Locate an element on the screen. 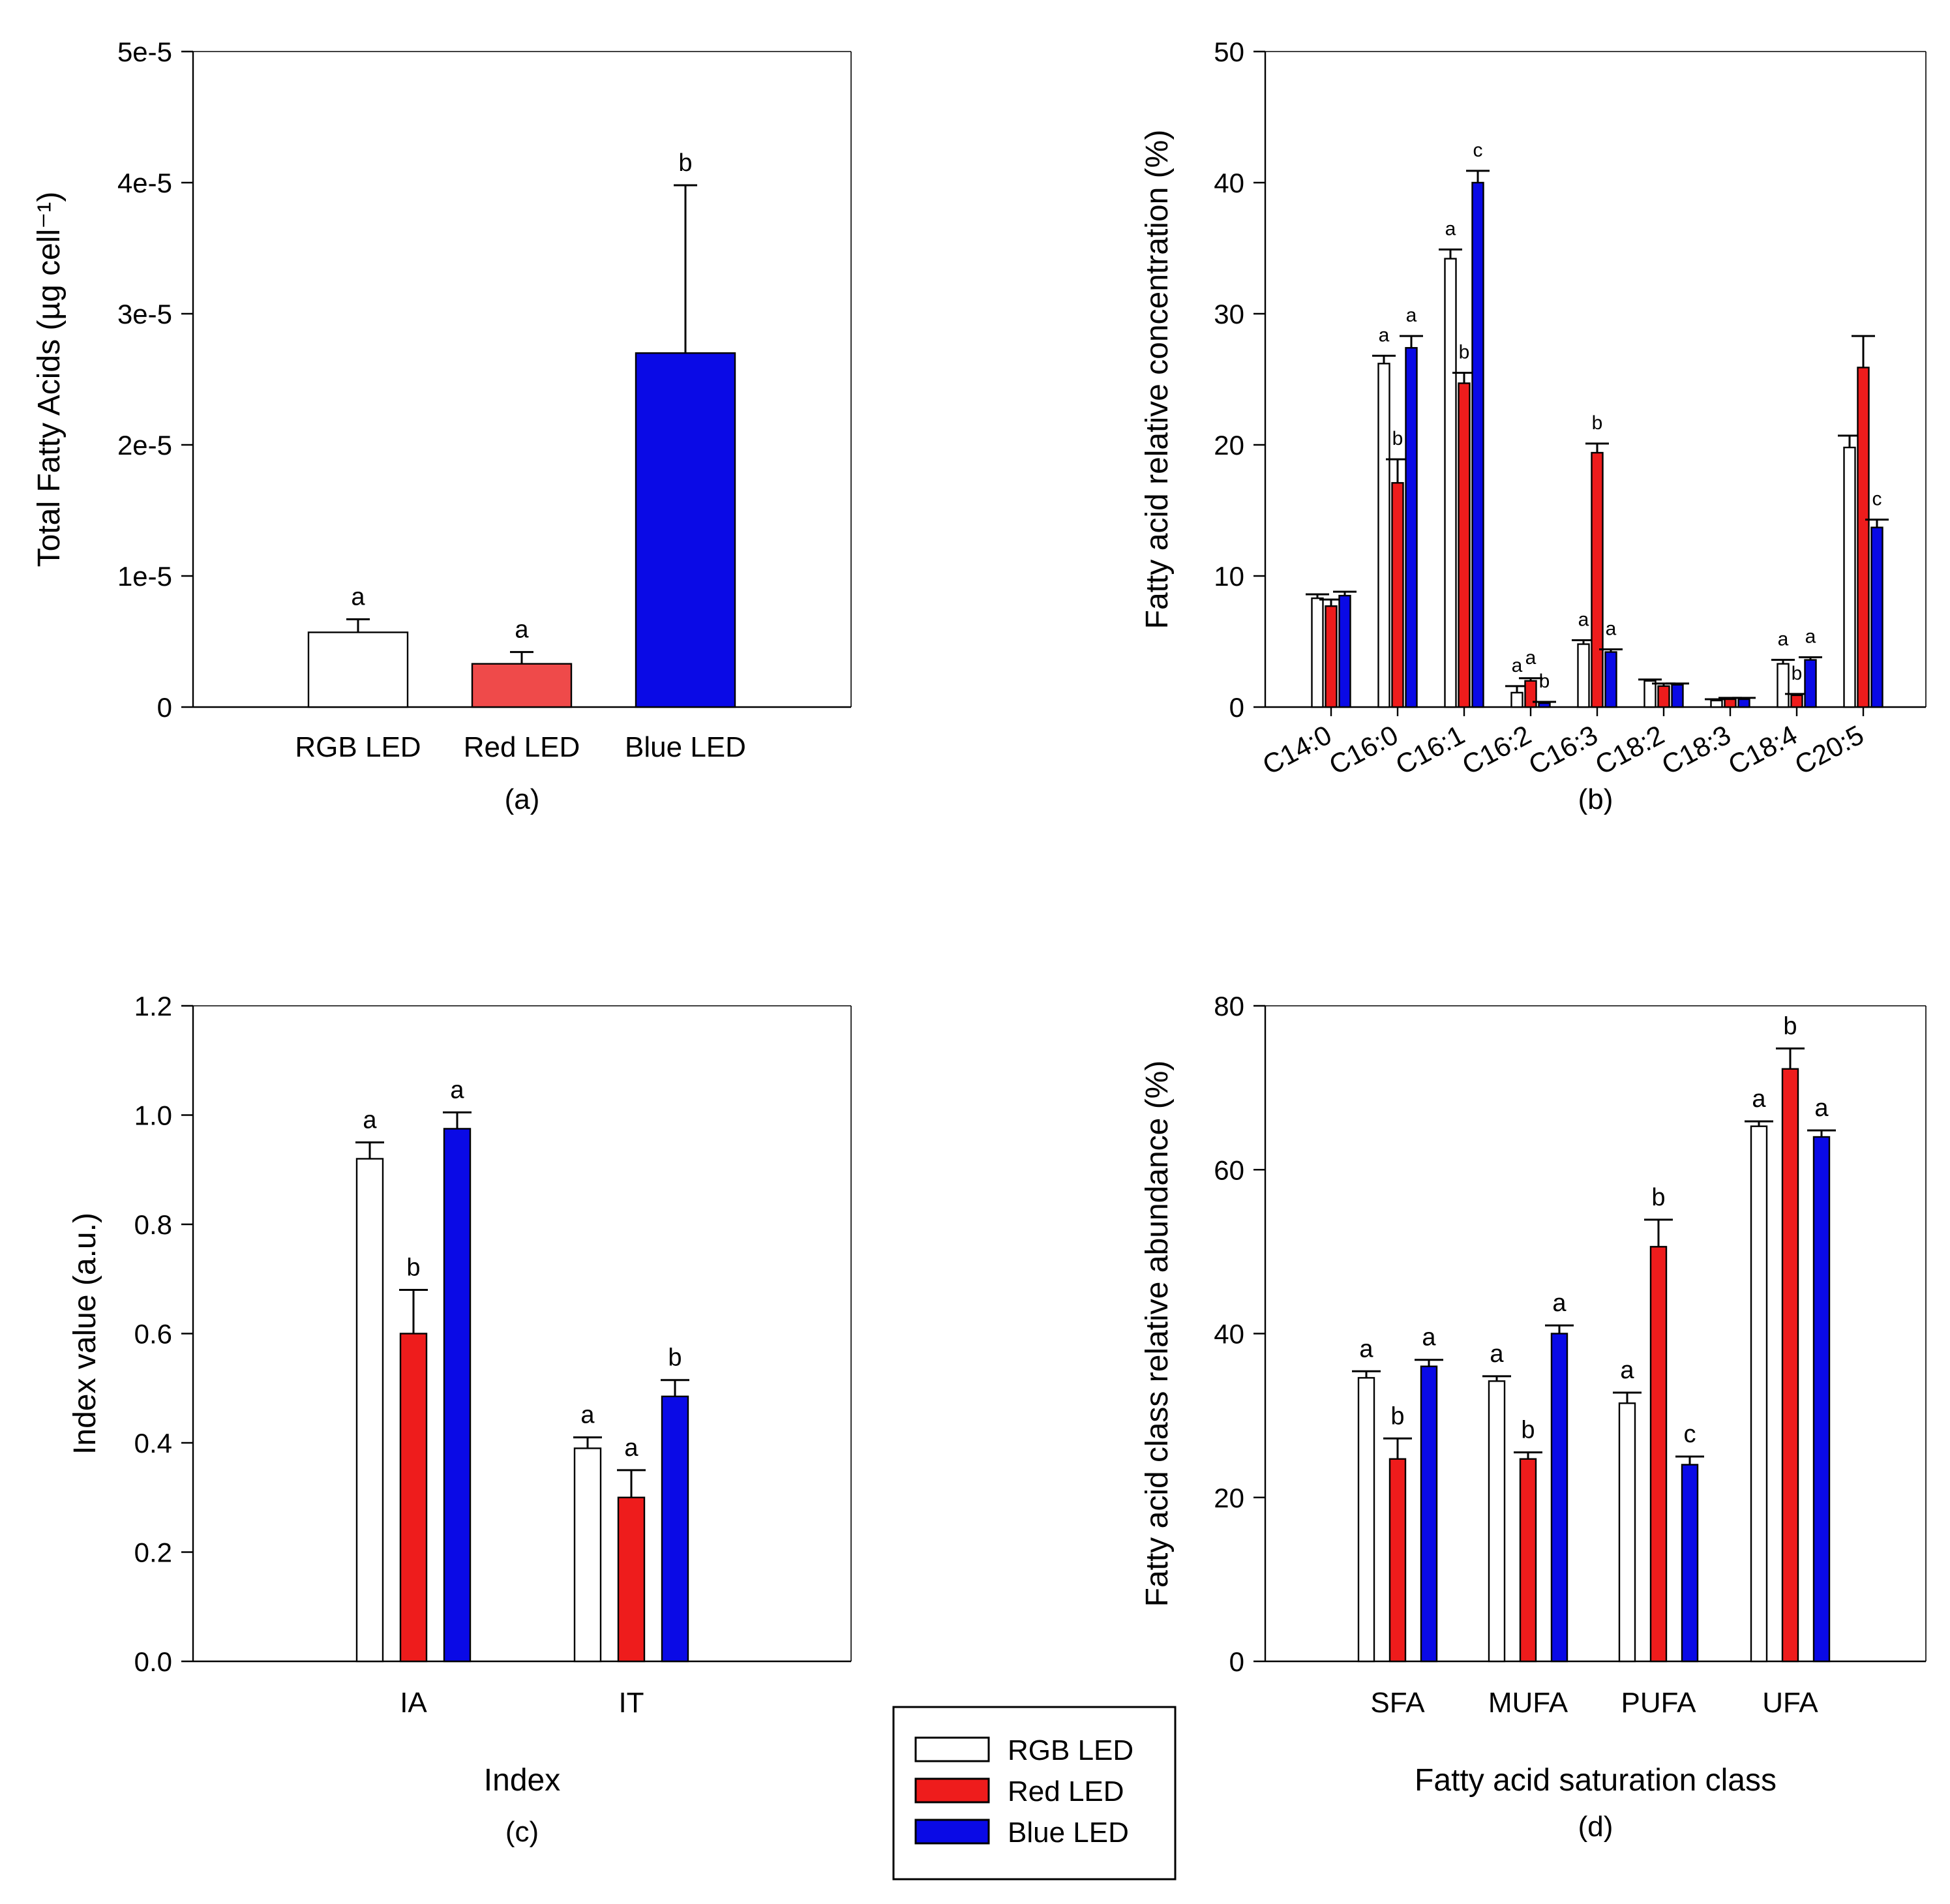 This screenshot has height=1904, width=1950. y-axis-title: Total Fatty Acids (µg cell⁻¹) is located at coordinates (50, 380).